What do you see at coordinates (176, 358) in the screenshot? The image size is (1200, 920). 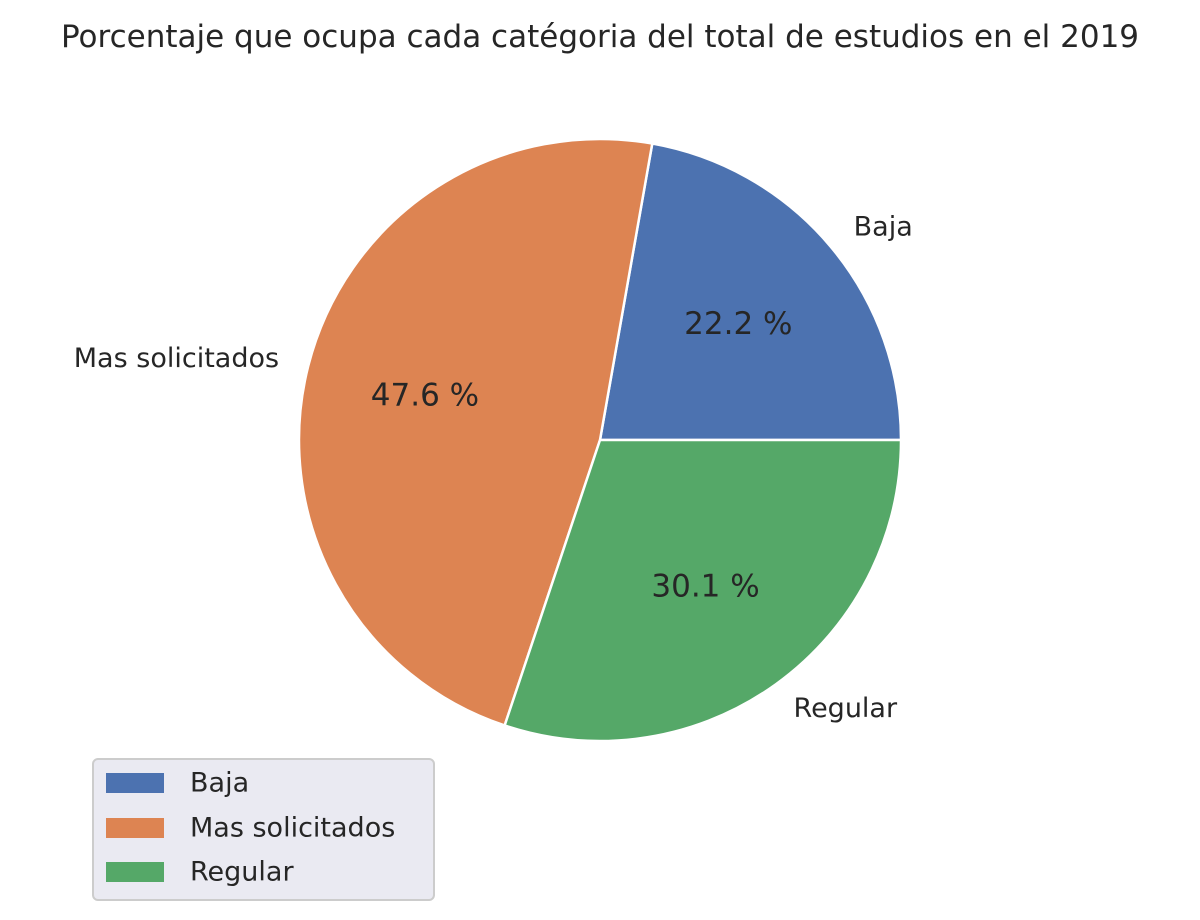 I see `slice-label-mas-solicitados: Mas solicitados` at bounding box center [176, 358].